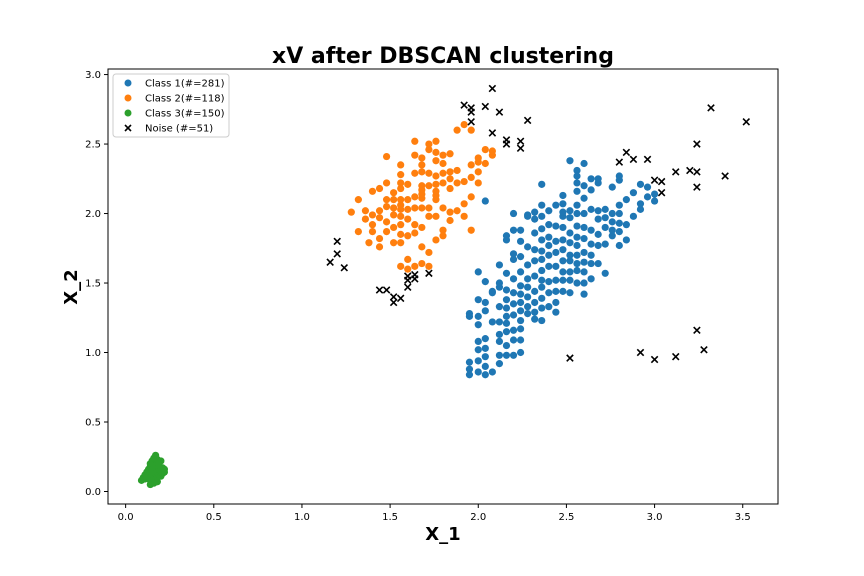  I want to click on x-tick-label: 0.5, so click(214, 517).